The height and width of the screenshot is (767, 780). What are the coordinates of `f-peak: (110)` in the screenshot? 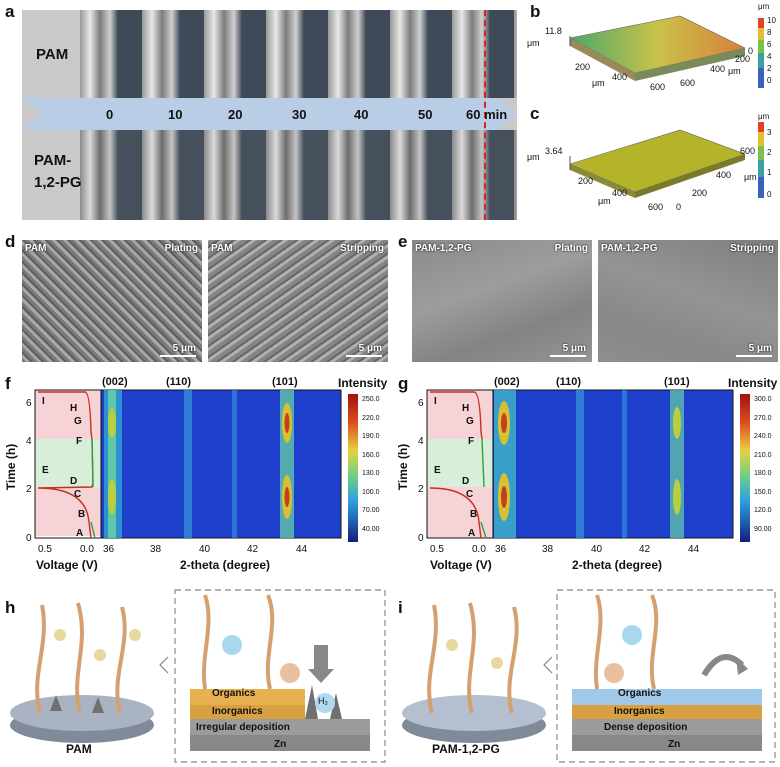 It's located at (179, 382).